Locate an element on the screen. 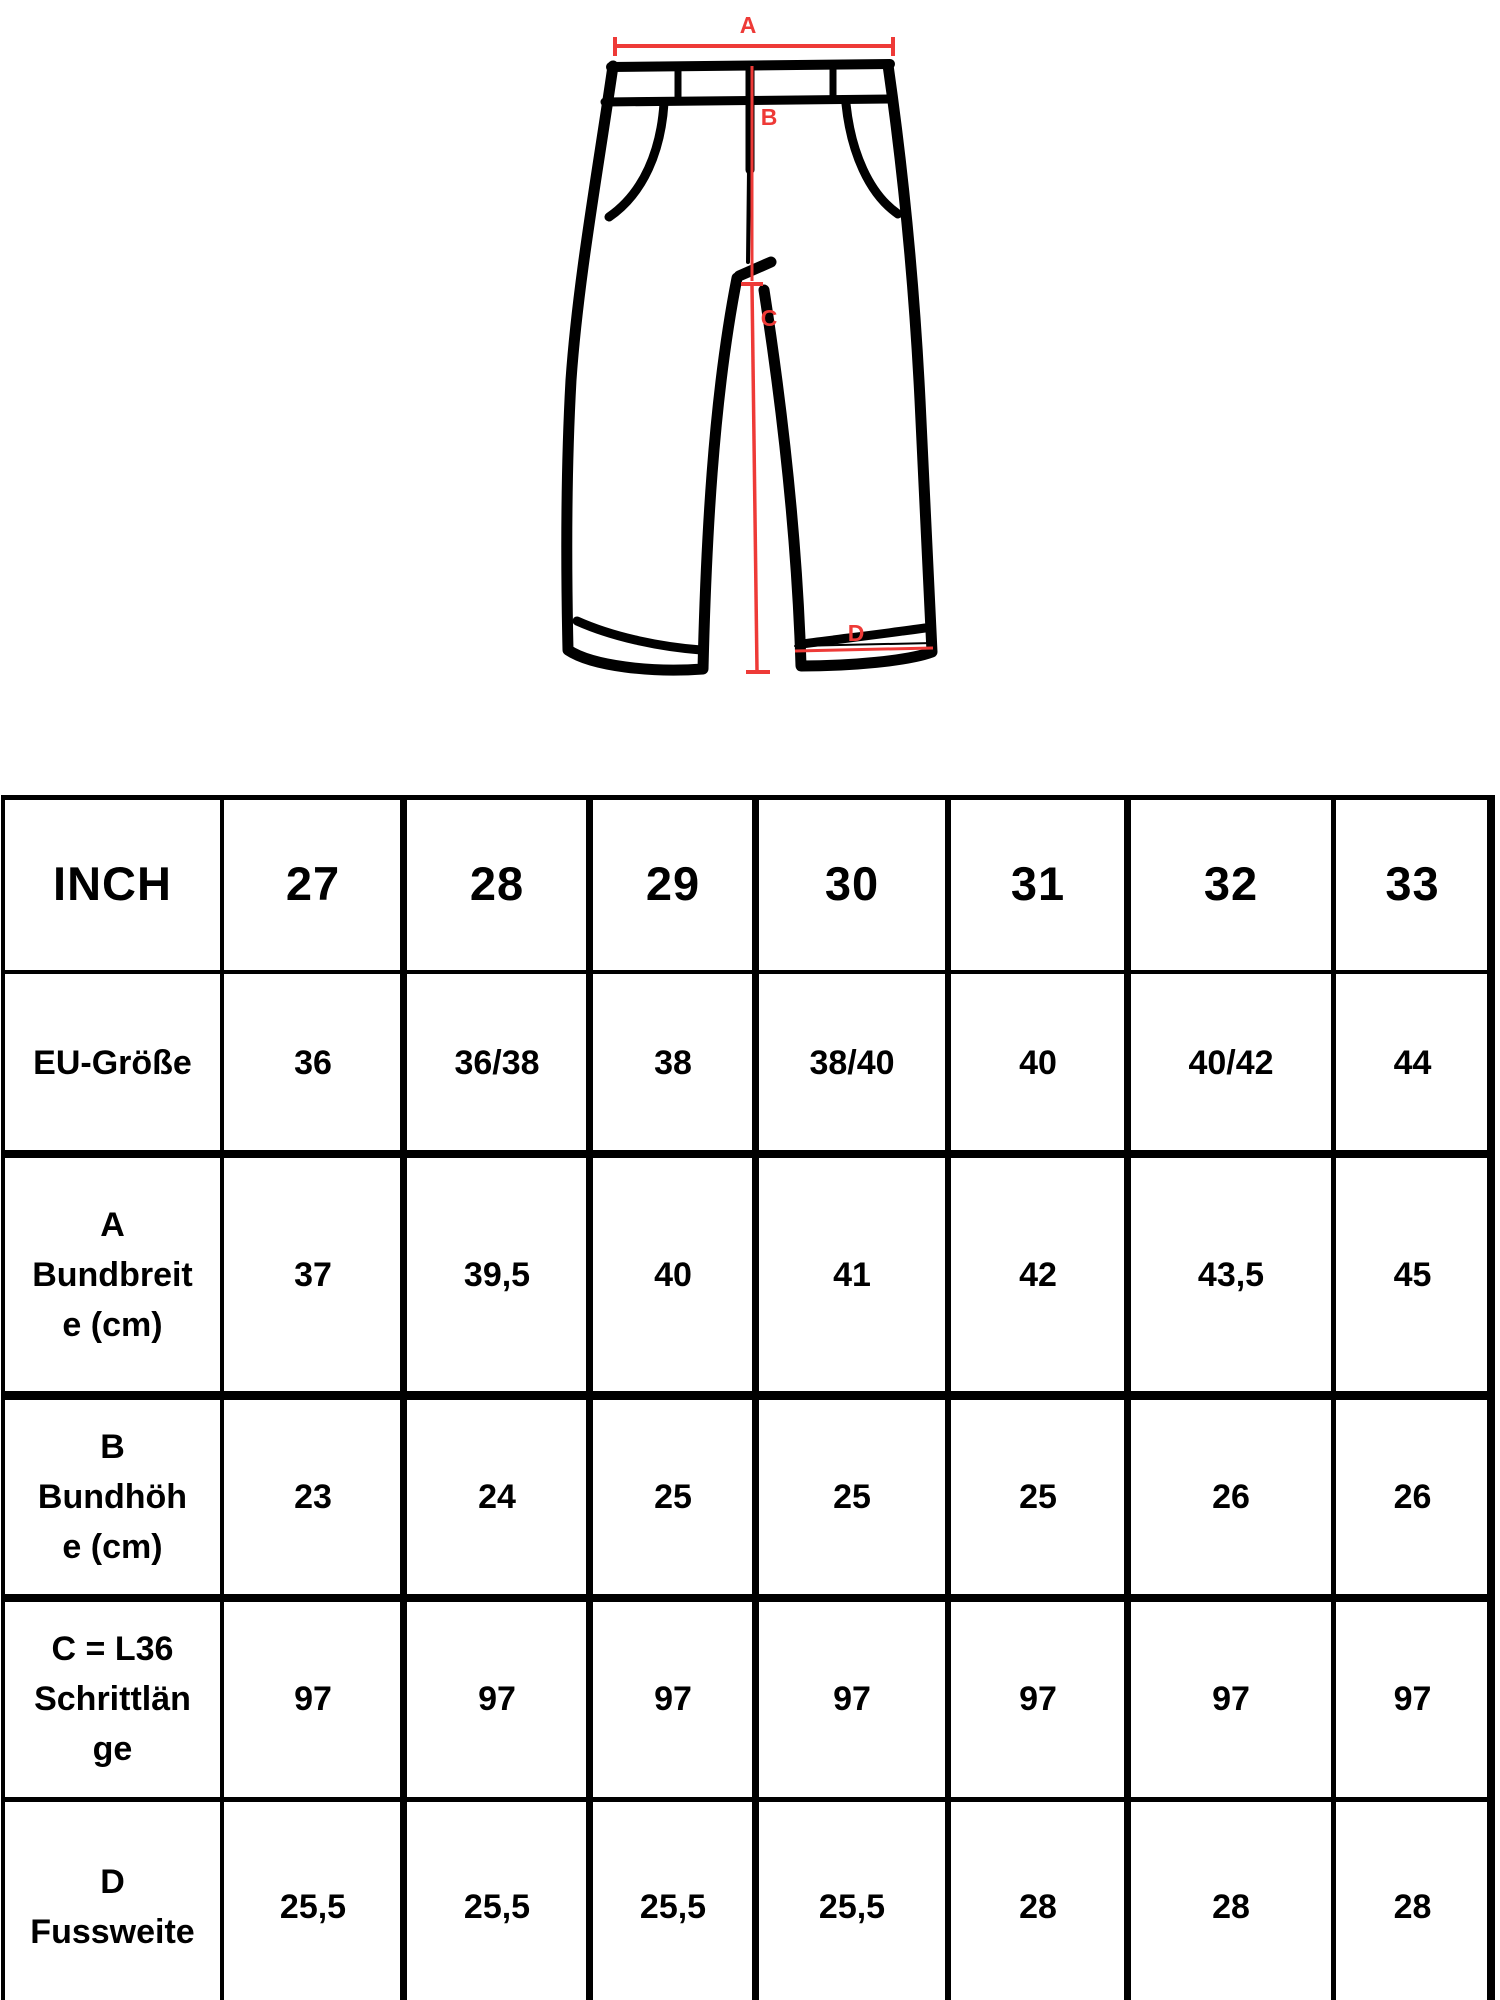 The height and width of the screenshot is (2000, 1500). value-cell: 36/38 is located at coordinates (497, 1062).